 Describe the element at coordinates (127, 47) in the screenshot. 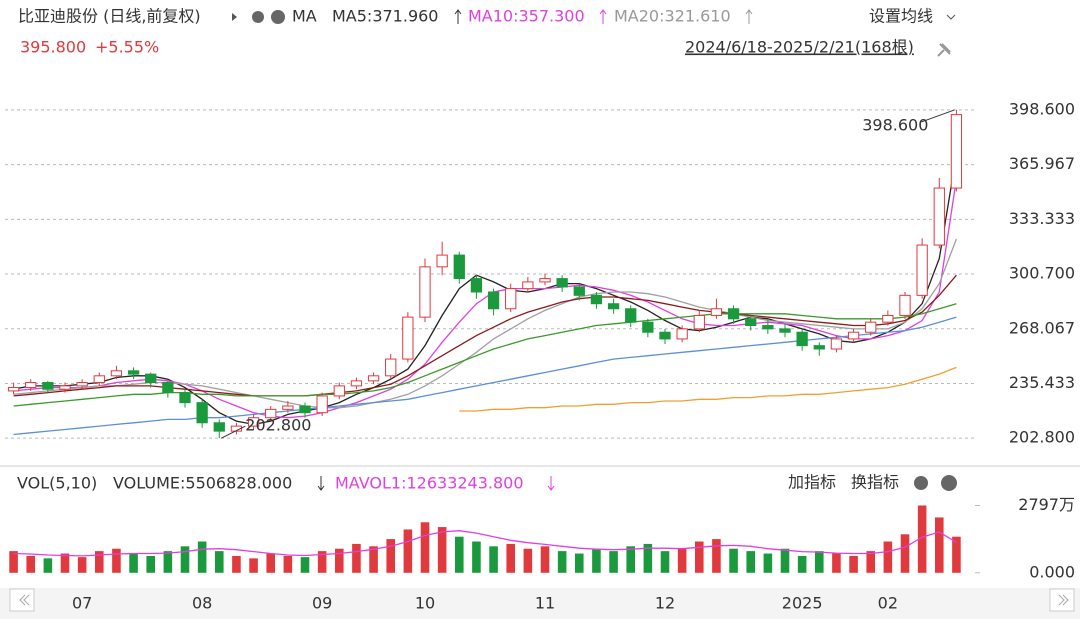

I see `price-change: +5.55%` at that location.